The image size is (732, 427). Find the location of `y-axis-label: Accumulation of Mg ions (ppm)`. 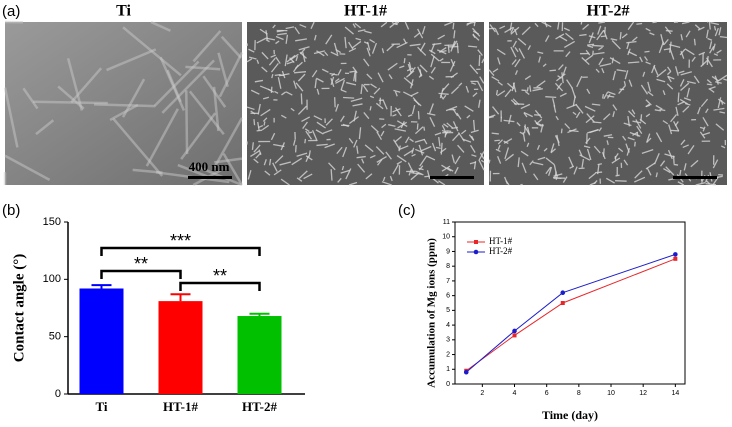

y-axis-label: Accumulation of Mg ions (ppm) is located at coordinates (432, 313).